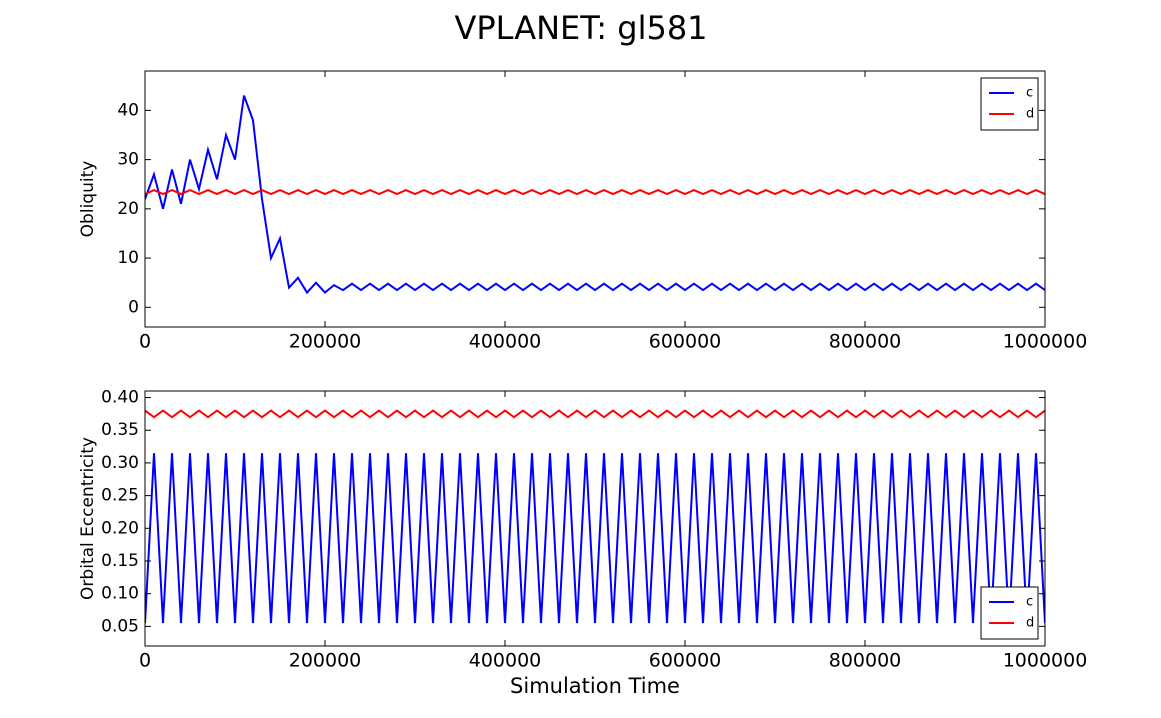 This screenshot has height=718, width=1161. What do you see at coordinates (120, 594) in the screenshot?
I see `y-tick-label: 0.10` at bounding box center [120, 594].